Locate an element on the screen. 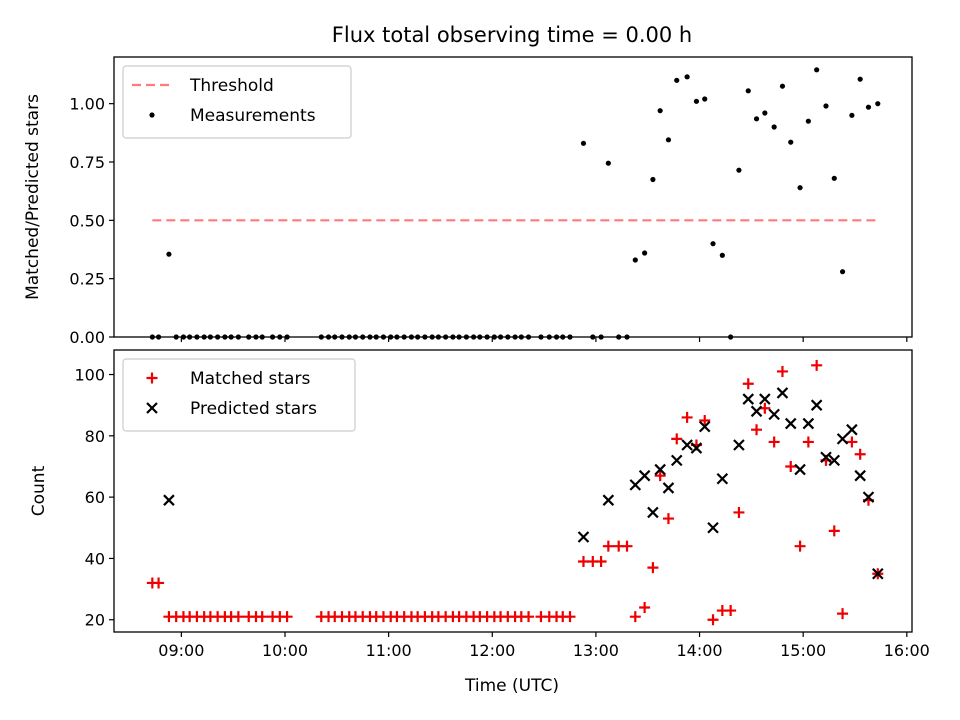 This screenshot has height=720, width=960. y-axis-label: Count is located at coordinates (39, 490).